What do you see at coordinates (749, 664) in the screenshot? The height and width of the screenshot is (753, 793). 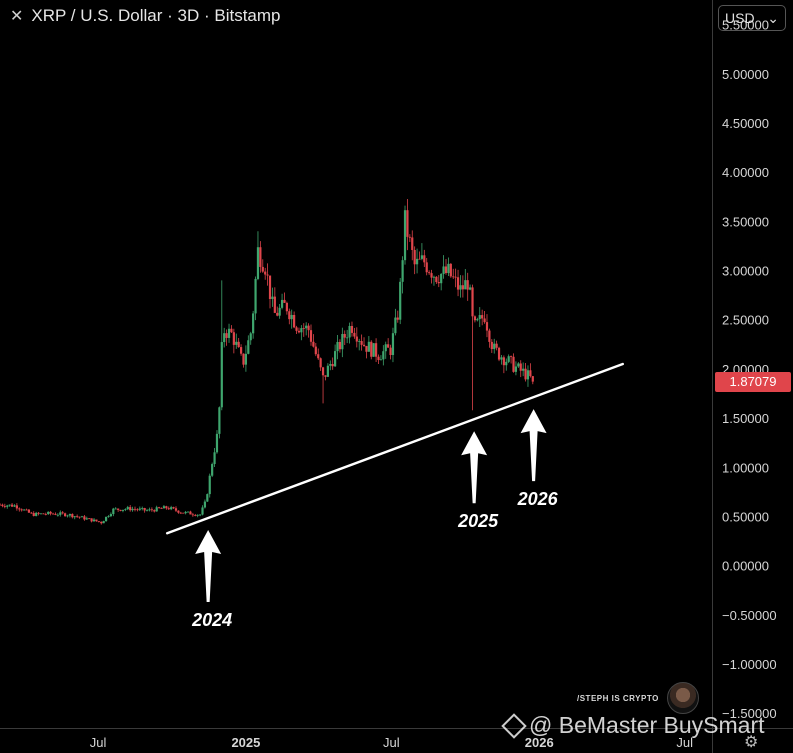 I see `y-tick-label: −1.00000` at bounding box center [749, 664].